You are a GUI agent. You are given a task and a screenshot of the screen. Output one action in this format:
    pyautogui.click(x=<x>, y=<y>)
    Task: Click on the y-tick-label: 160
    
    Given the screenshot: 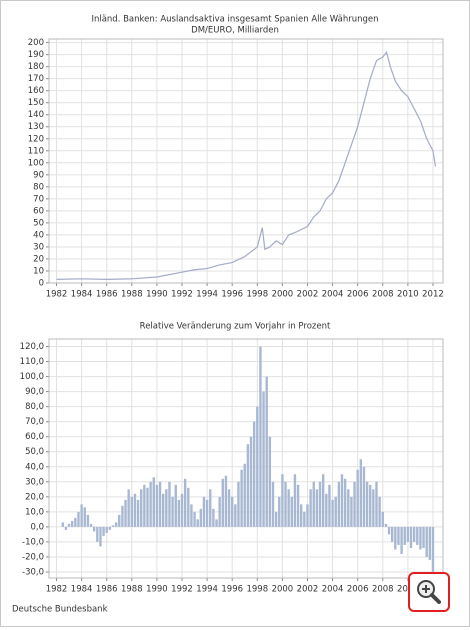 What is the action you would take?
    pyautogui.click(x=36, y=91)
    